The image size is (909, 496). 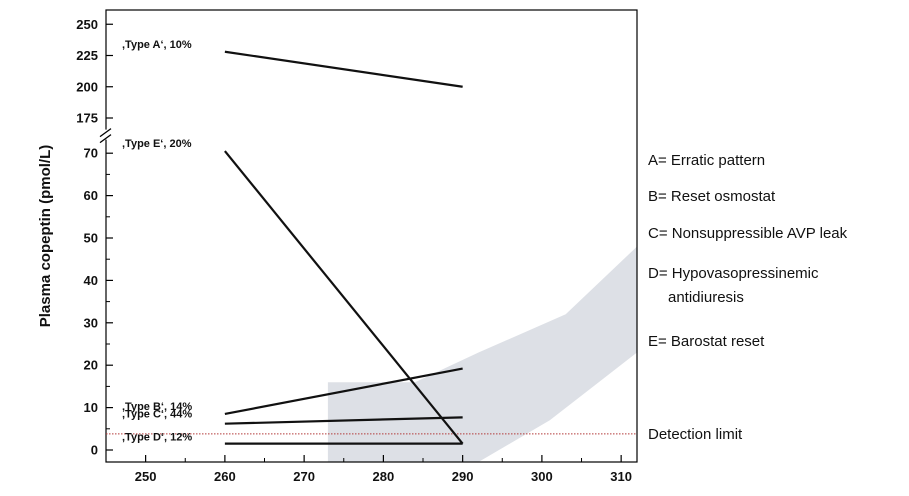 What do you see at coordinates (304, 476) in the screenshot?
I see `x-tick-label: 270` at bounding box center [304, 476].